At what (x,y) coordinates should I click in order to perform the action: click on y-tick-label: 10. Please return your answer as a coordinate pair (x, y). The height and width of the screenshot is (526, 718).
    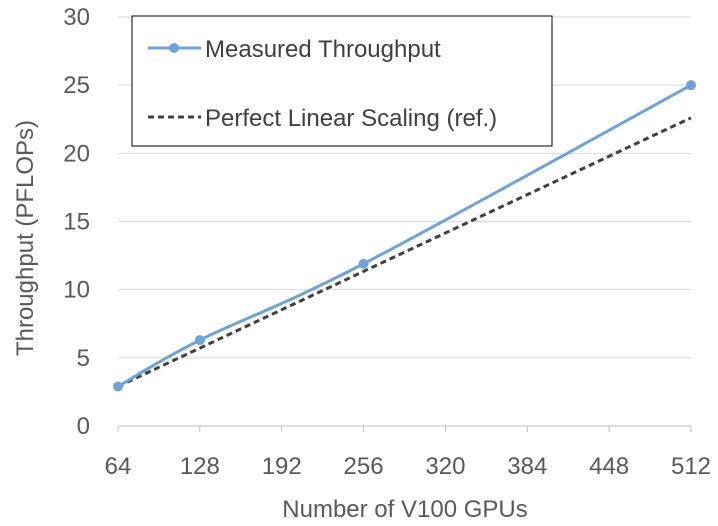
    Looking at the image, I should click on (76, 290).